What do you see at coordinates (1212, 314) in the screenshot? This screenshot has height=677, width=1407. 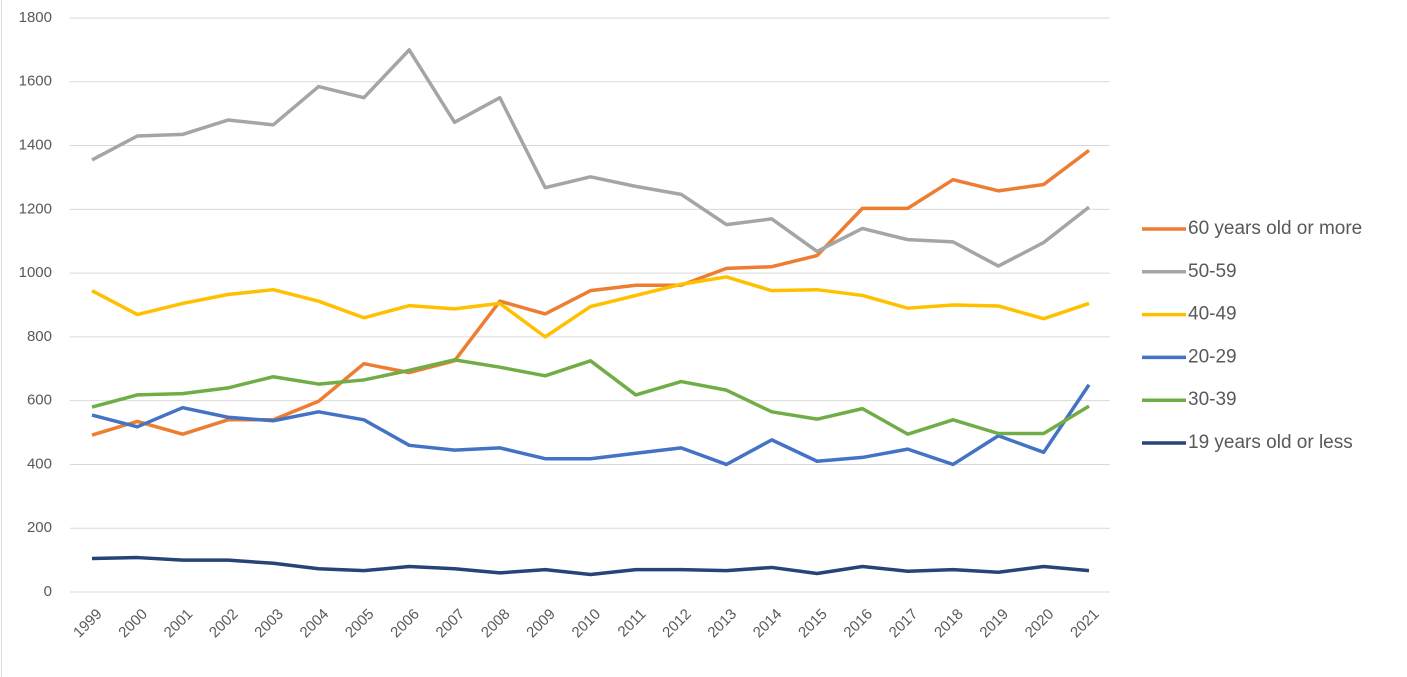 I see `legend-label: 40-49` at bounding box center [1212, 314].